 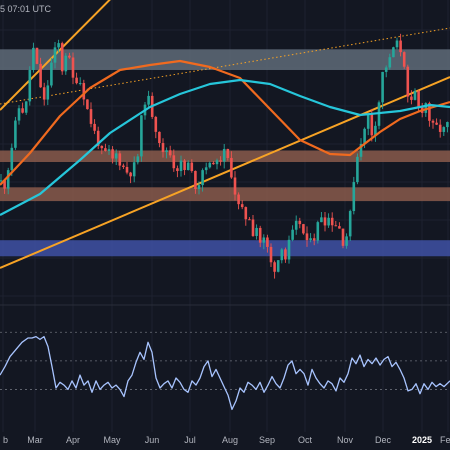 What do you see at coordinates (445, 440) in the screenshot?
I see `x-tick-label: Fe` at bounding box center [445, 440].